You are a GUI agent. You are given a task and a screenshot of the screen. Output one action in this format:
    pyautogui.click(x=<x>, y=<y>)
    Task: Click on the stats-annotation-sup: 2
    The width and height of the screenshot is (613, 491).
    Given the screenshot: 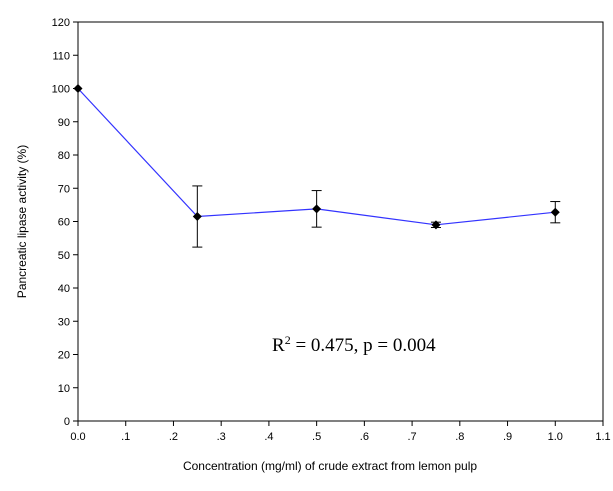 What is the action you would take?
    pyautogui.click(x=288, y=340)
    